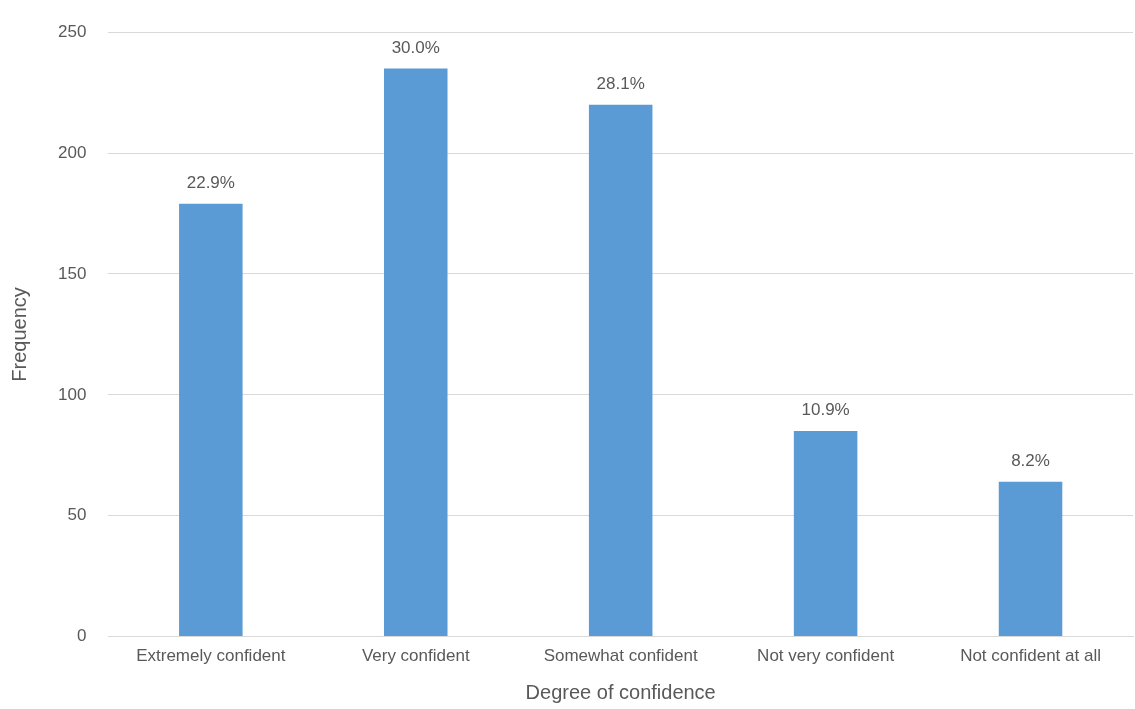 The height and width of the screenshot is (709, 1135). What do you see at coordinates (77, 515) in the screenshot?
I see `y-tick-label: 50` at bounding box center [77, 515].